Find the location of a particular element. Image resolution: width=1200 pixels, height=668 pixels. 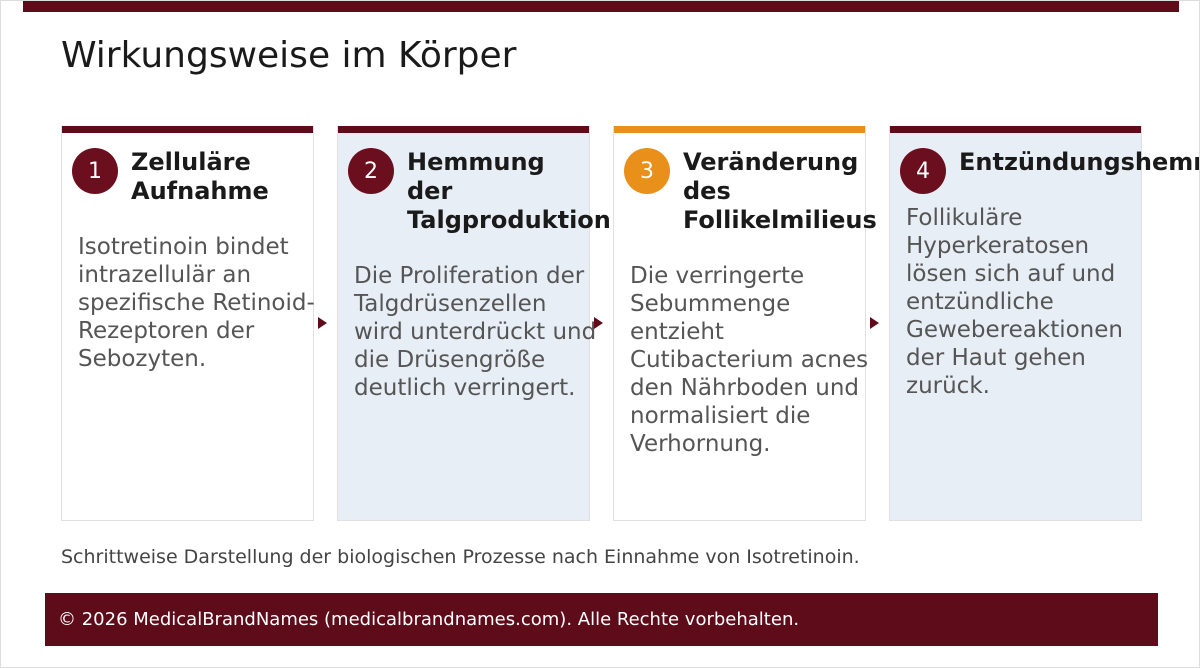

step-number: 4 is located at coordinates (923, 171).